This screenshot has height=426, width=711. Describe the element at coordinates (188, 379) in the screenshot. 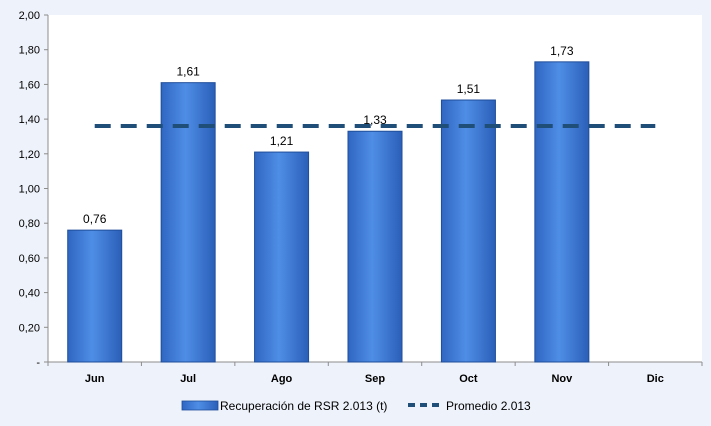

I see `x-tick-label: Jul` at that location.